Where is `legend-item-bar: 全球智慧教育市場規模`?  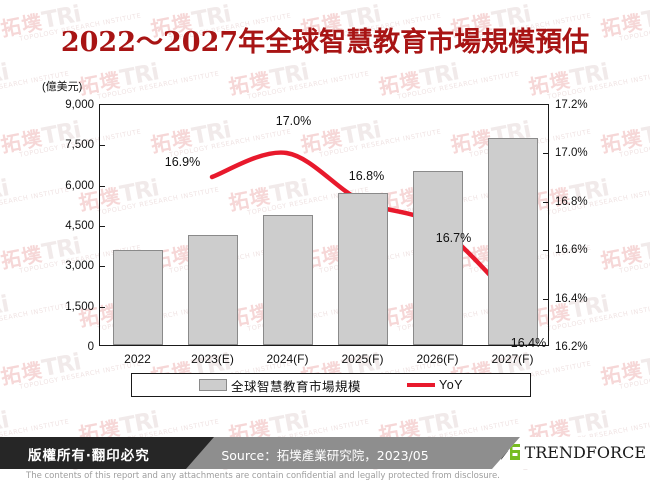 legend-item-bar: 全球智慧教育市場規模 is located at coordinates (280, 385).